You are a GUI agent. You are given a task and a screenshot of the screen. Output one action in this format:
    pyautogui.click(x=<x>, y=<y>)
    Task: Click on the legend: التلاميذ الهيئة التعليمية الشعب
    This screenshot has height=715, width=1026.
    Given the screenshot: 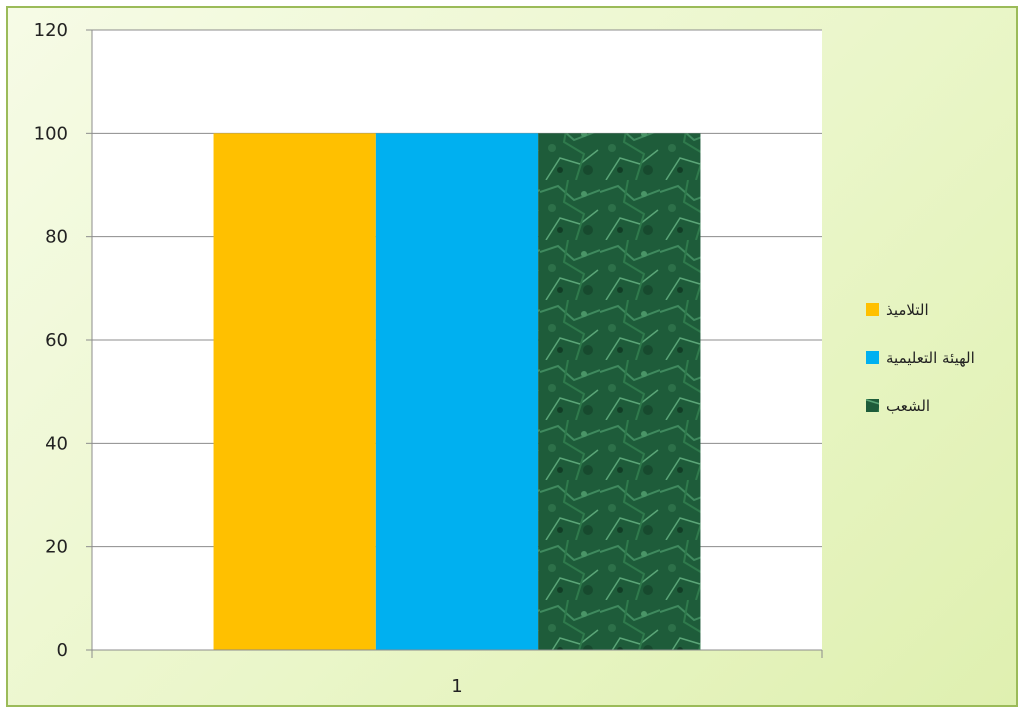 What is the action you would take?
    pyautogui.click(x=920, y=358)
    